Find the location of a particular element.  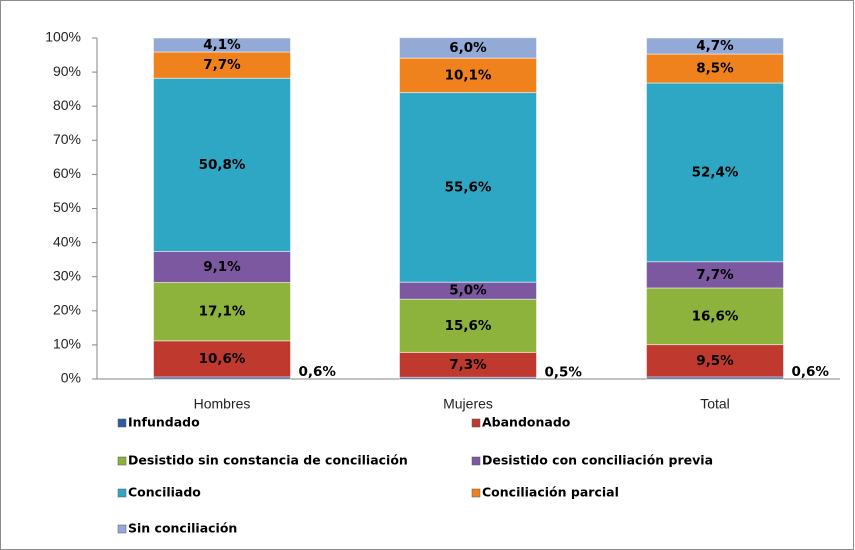

y-tick-label: 60% is located at coordinates (67, 173).